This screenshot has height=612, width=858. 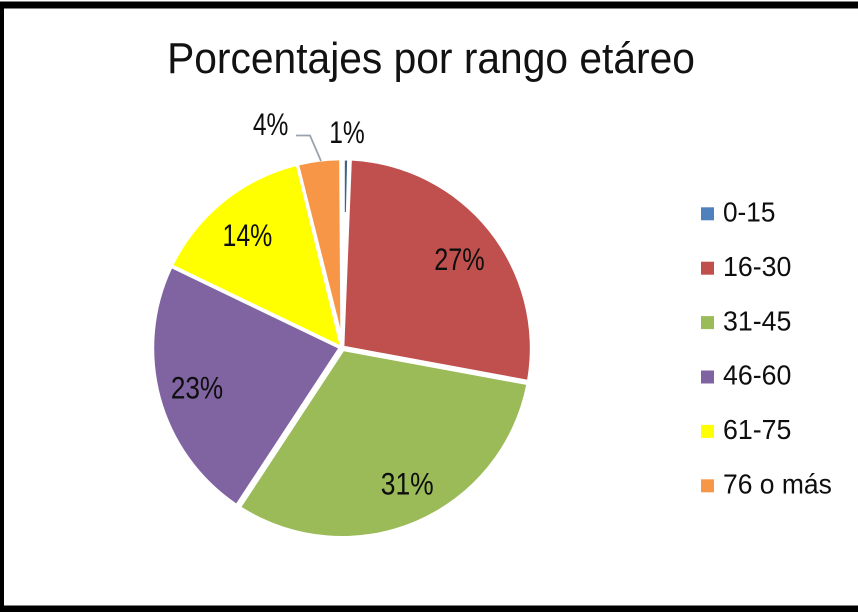 What do you see at coordinates (757, 266) in the screenshot?
I see `svg-text: 16-30` at bounding box center [757, 266].